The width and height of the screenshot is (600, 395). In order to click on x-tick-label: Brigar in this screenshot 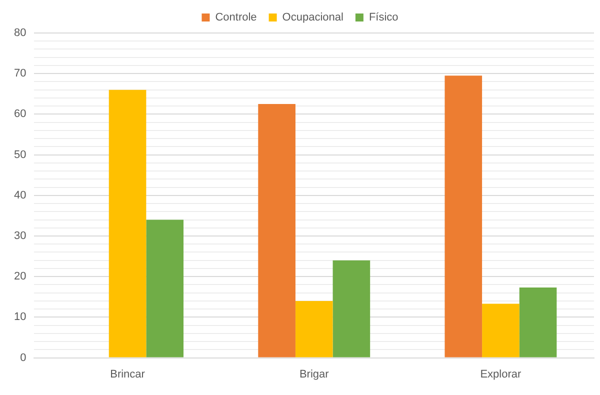, I will do `click(314, 374)`.